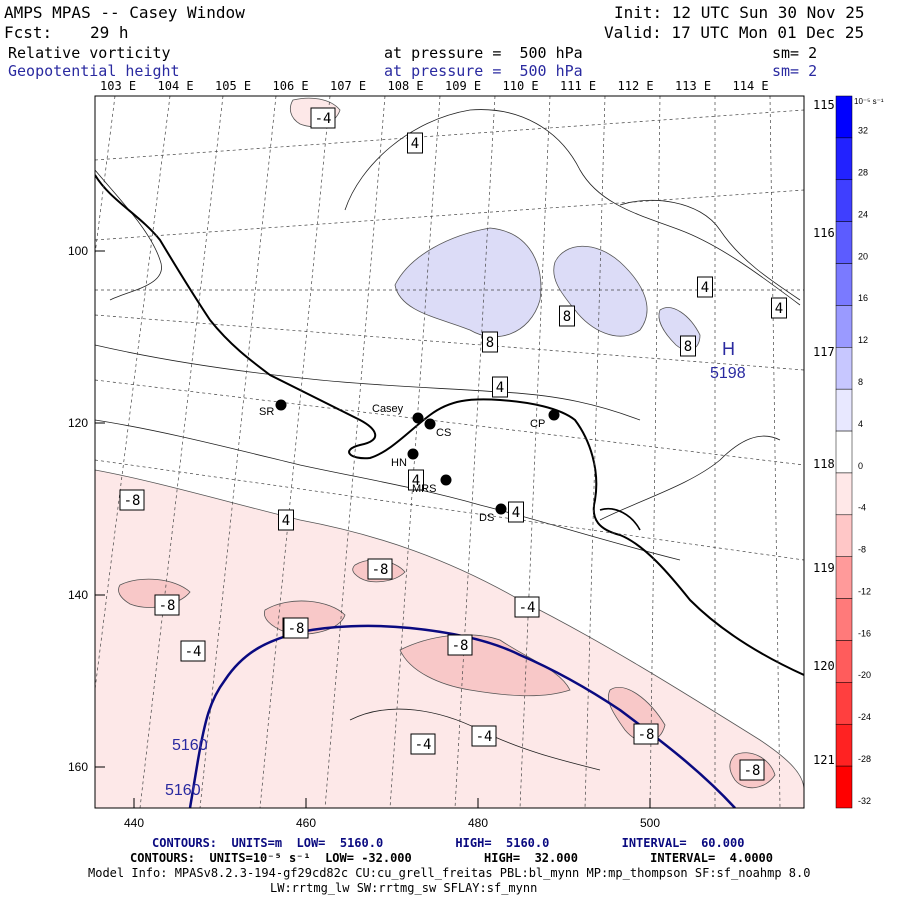 The image size is (900, 900). Describe the element at coordinates (860, 466) in the screenshot. I see `colorbar-tick-label: 0` at that location.